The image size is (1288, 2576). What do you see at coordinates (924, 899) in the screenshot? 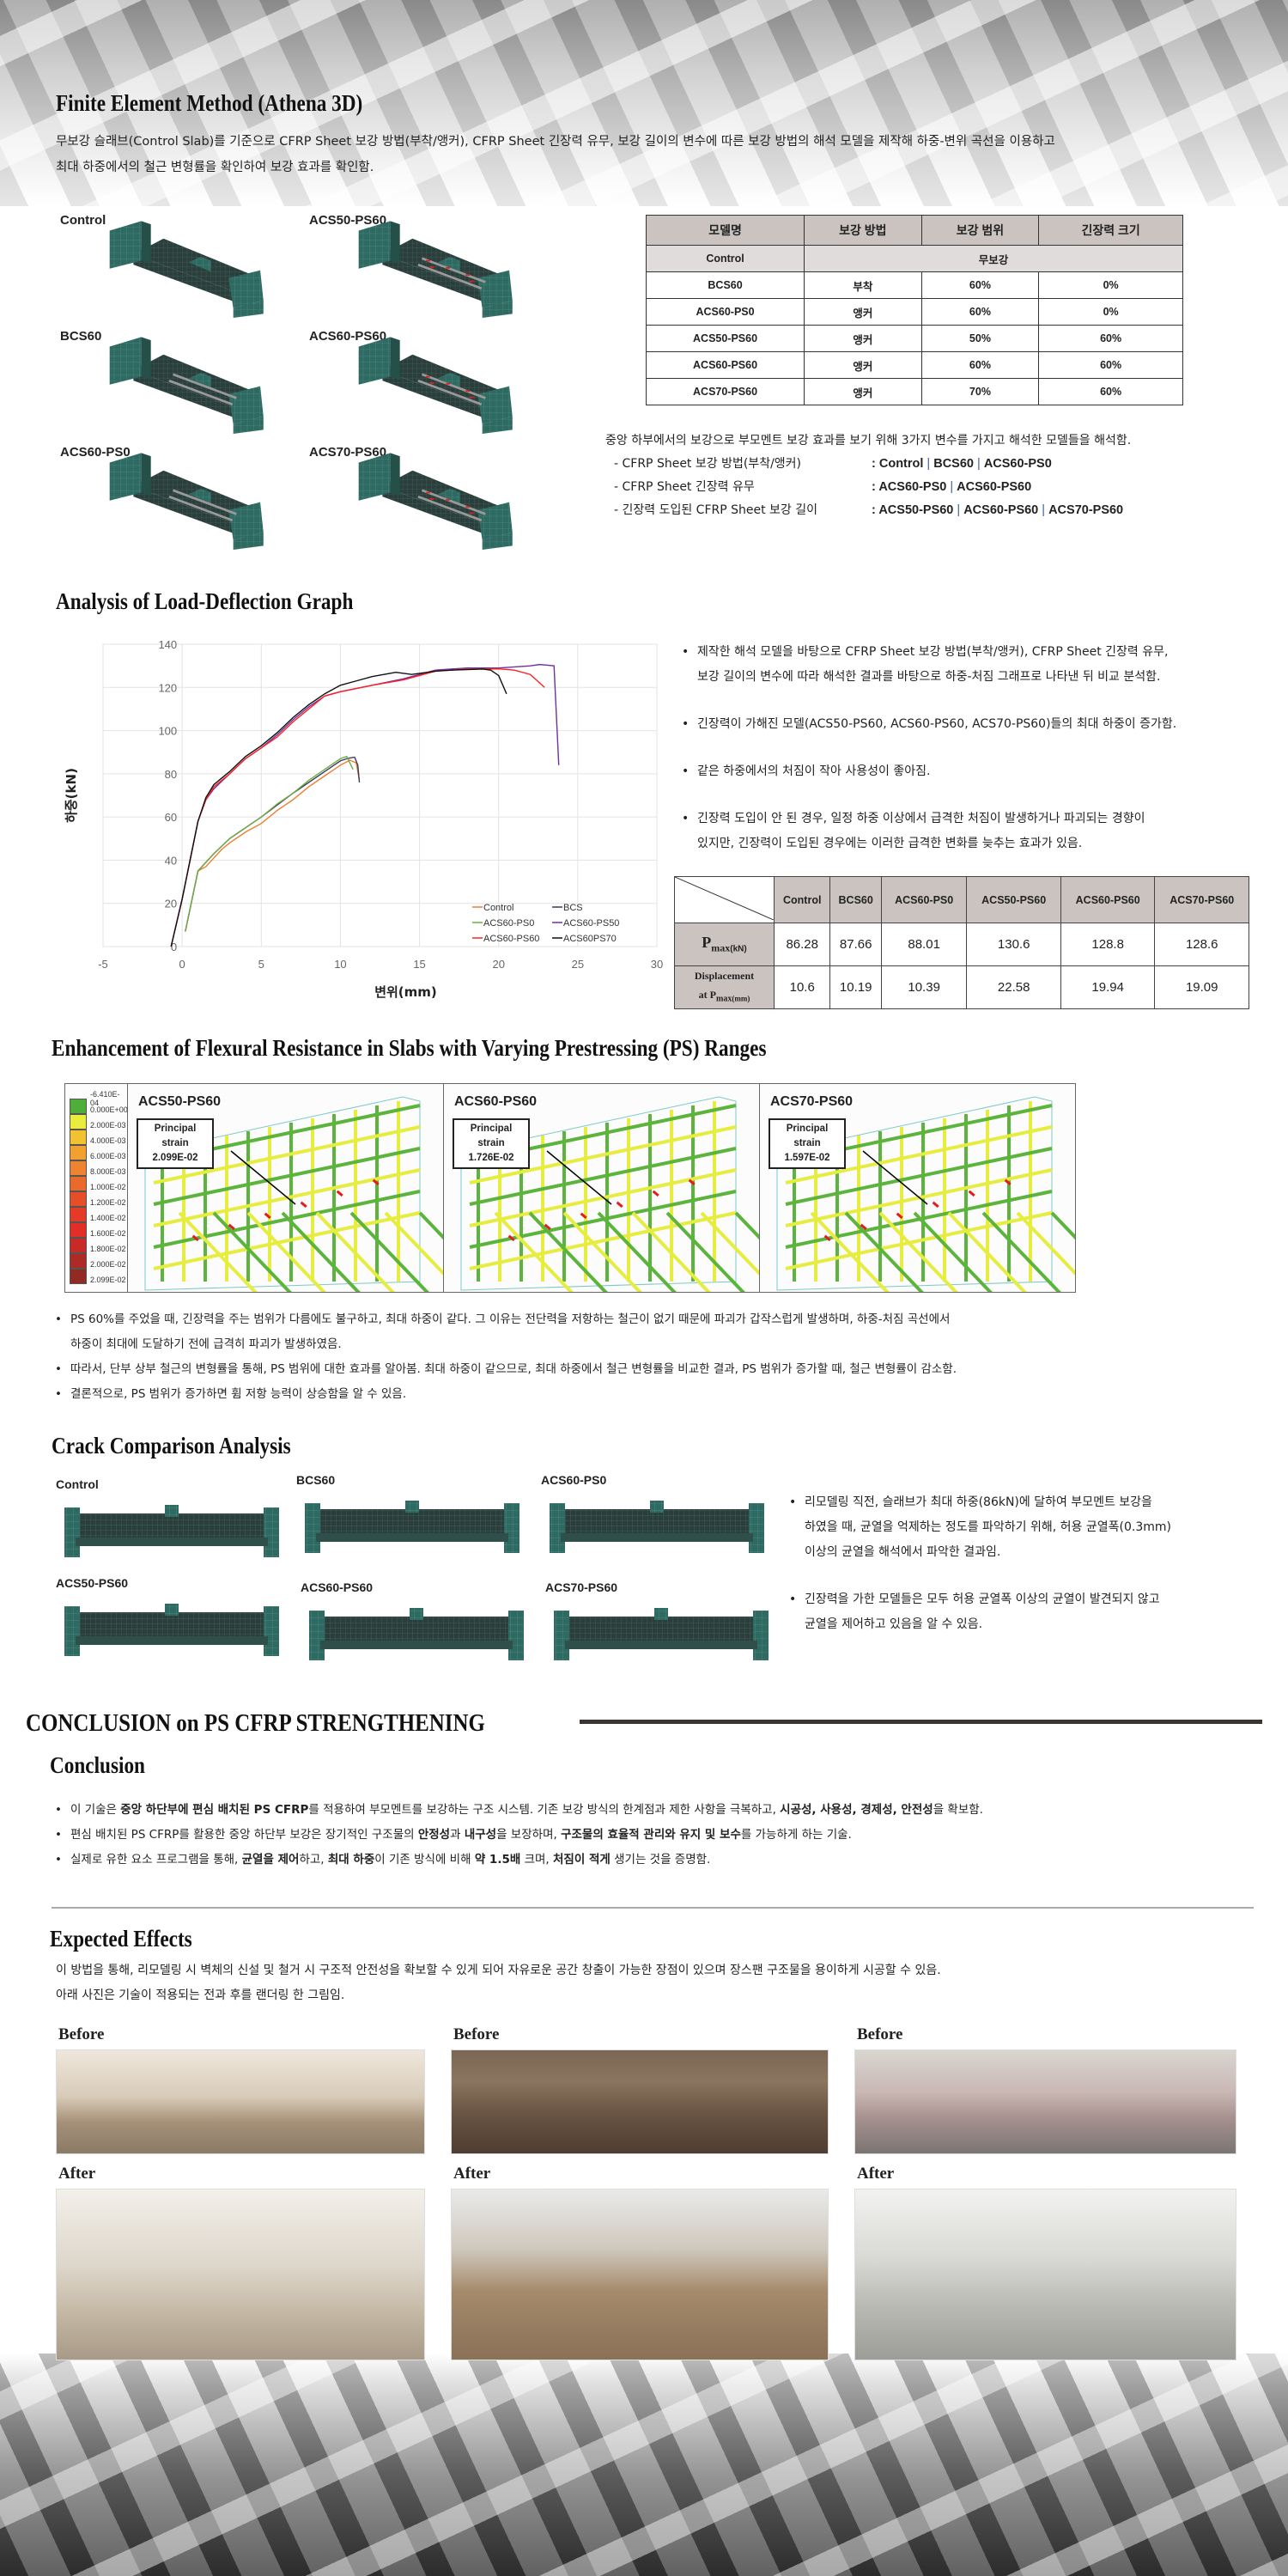
I see `column-header: ACS60-PS0` at bounding box center [924, 899].